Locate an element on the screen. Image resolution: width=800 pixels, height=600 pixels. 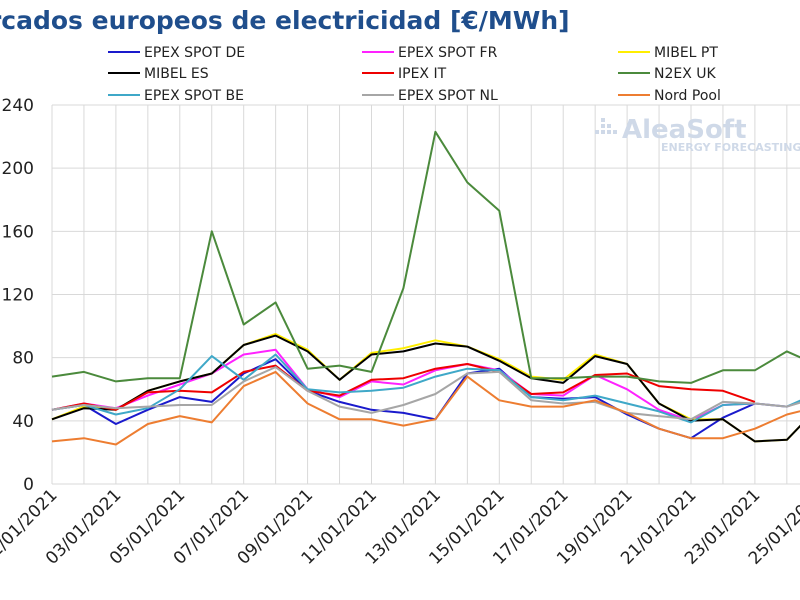
y-tick-label-2: 80 is located at coordinates (23, 359).